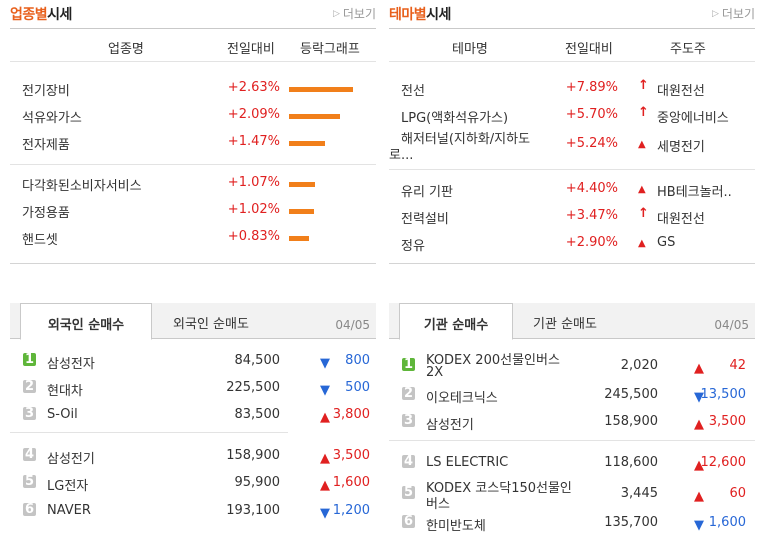 The height and width of the screenshot is (547, 769). I want to click on theme-change: +4.40%, so click(591, 188).